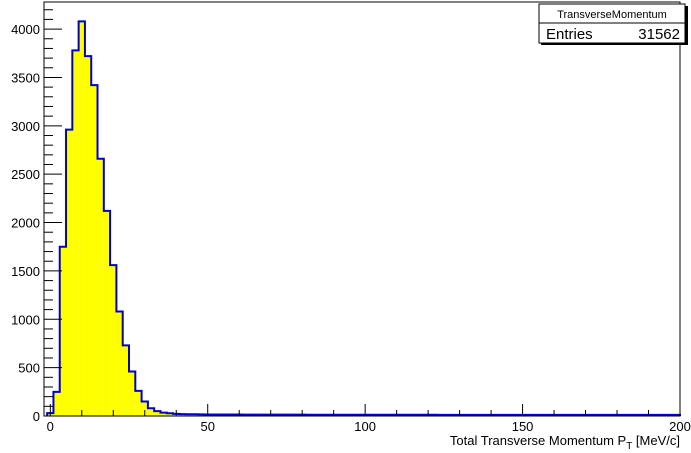 This screenshot has width=691, height=453. What do you see at coordinates (29, 368) in the screenshot?
I see `y-tick-label: 500` at bounding box center [29, 368].